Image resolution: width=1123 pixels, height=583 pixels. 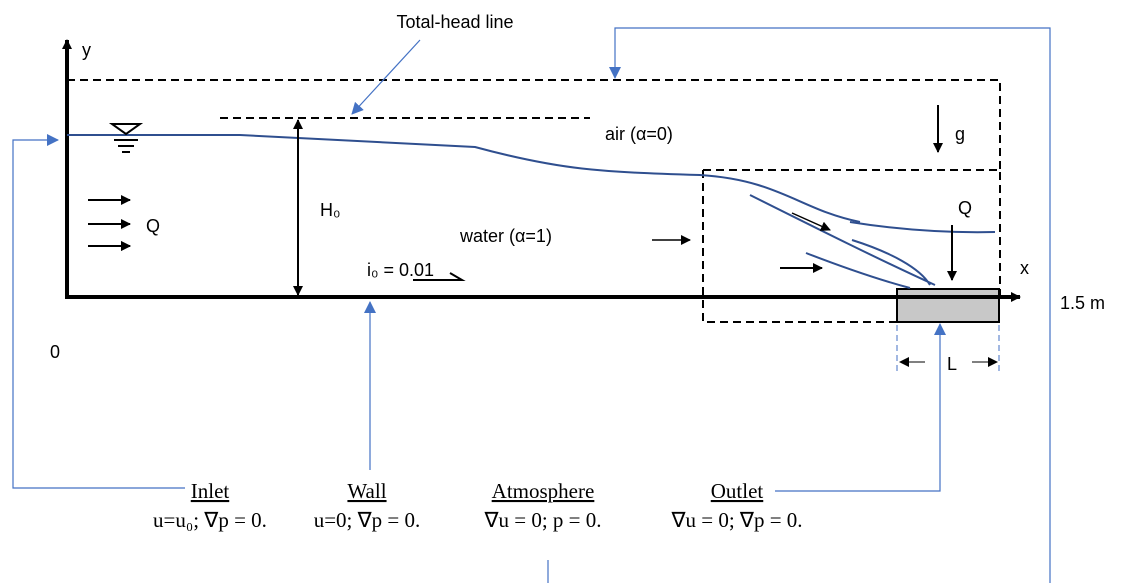 I want to click on boundary-name: Outlet, so click(x=737, y=491).